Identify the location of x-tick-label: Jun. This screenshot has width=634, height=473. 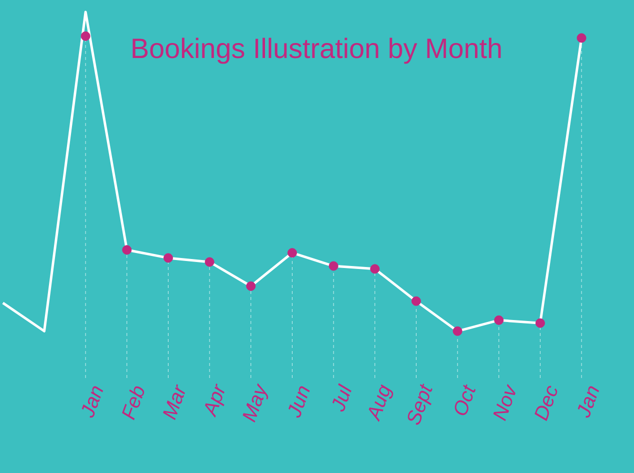
(299, 402).